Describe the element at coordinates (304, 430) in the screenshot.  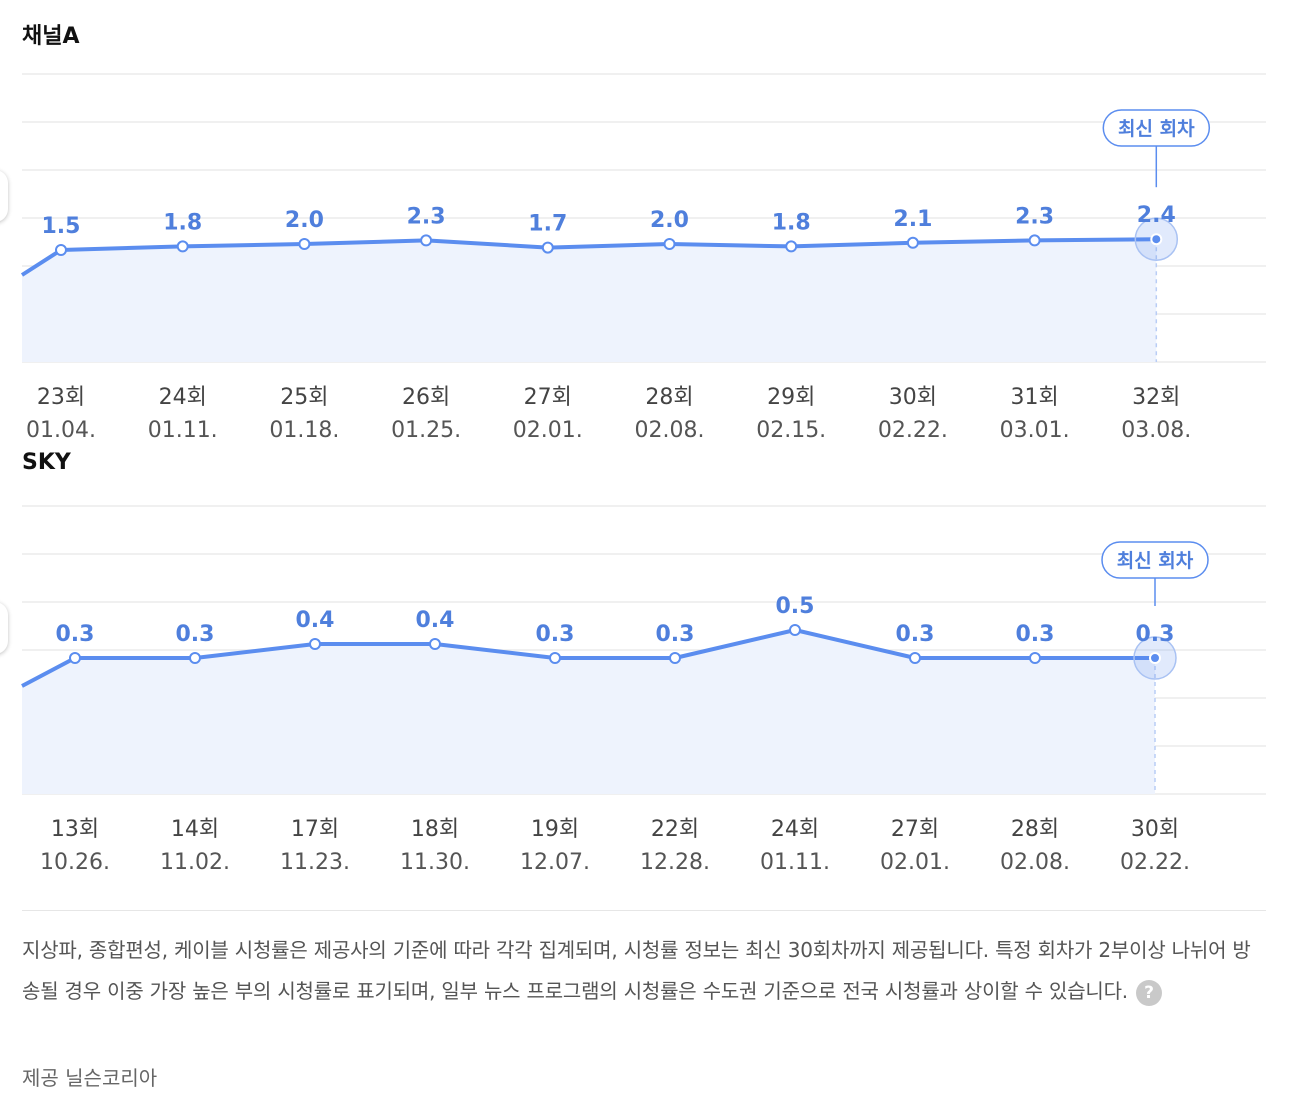
I see `x-tick-date: 01.18.` at that location.